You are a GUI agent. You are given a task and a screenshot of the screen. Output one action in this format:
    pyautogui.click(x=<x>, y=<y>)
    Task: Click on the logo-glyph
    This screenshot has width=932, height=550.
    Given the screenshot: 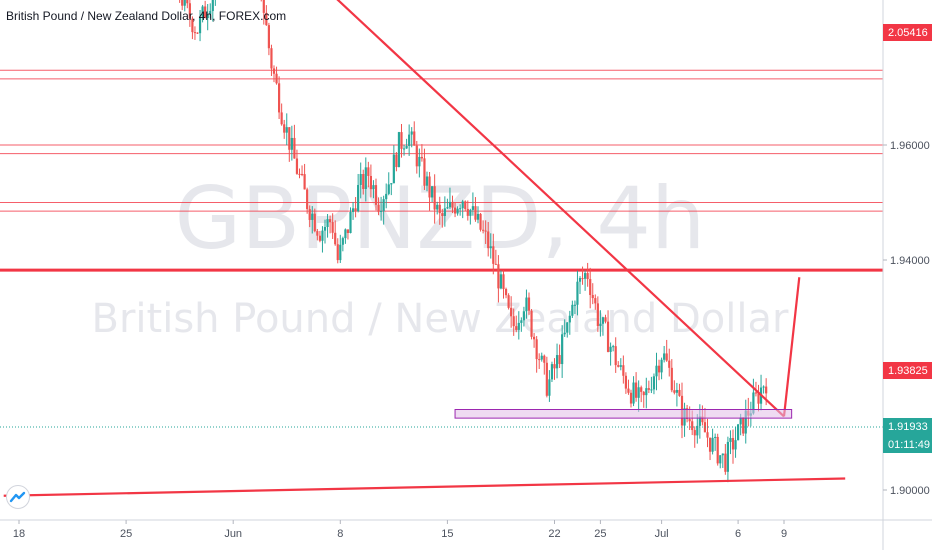 What is the action you would take?
    pyautogui.click(x=17, y=497)
    